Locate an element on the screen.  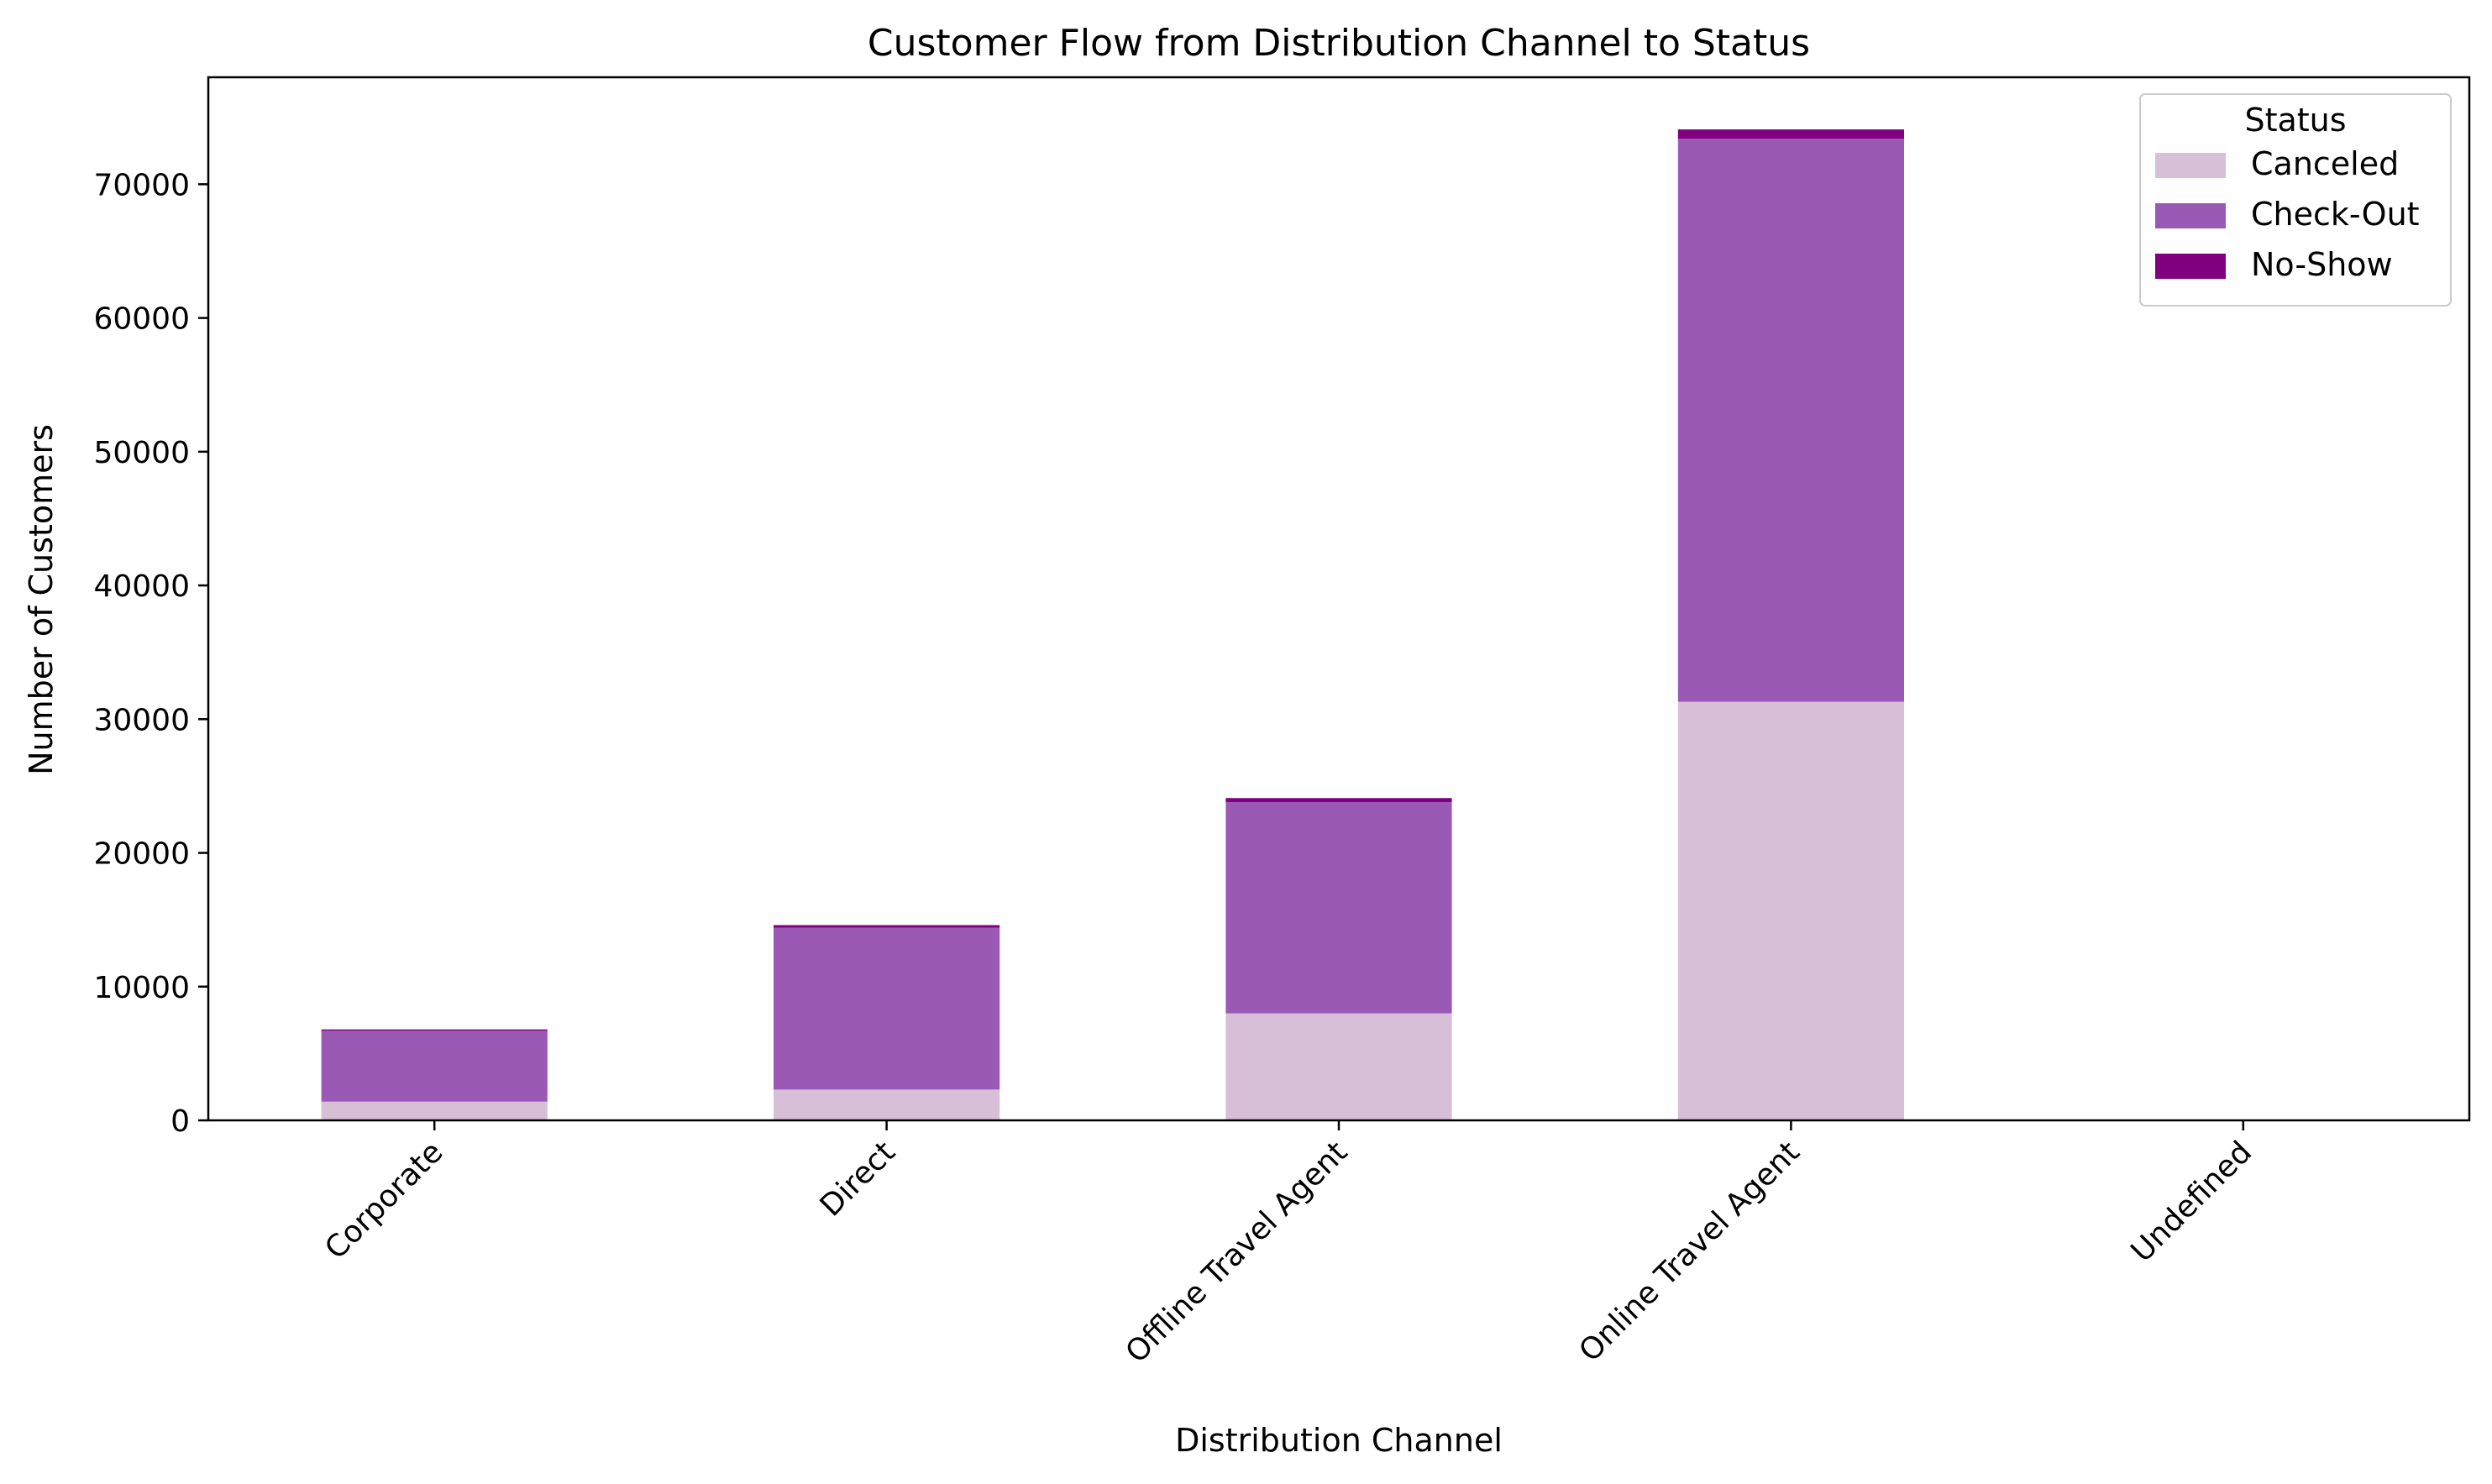
bar-canceled-corporate is located at coordinates (435, 1111).